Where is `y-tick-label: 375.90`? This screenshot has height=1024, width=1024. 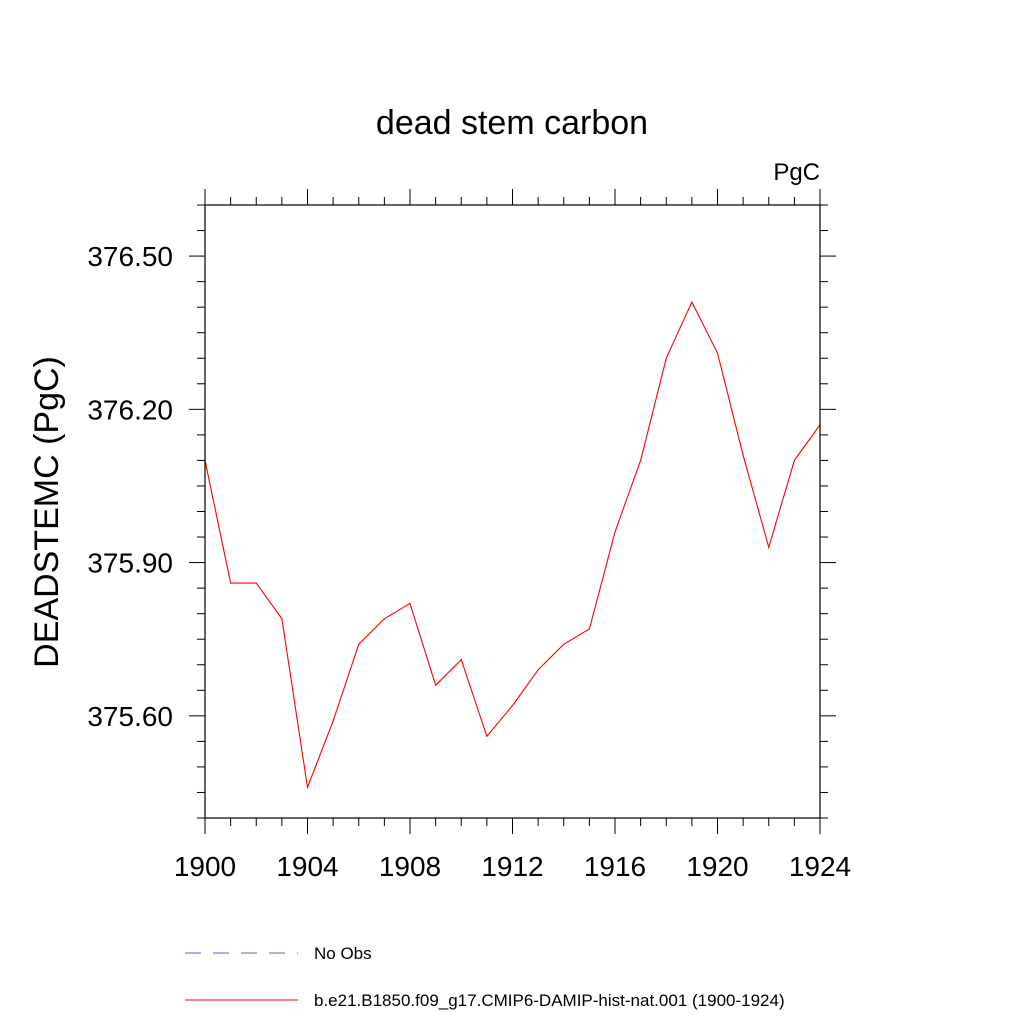
y-tick-label: 375.90 is located at coordinates (130, 563).